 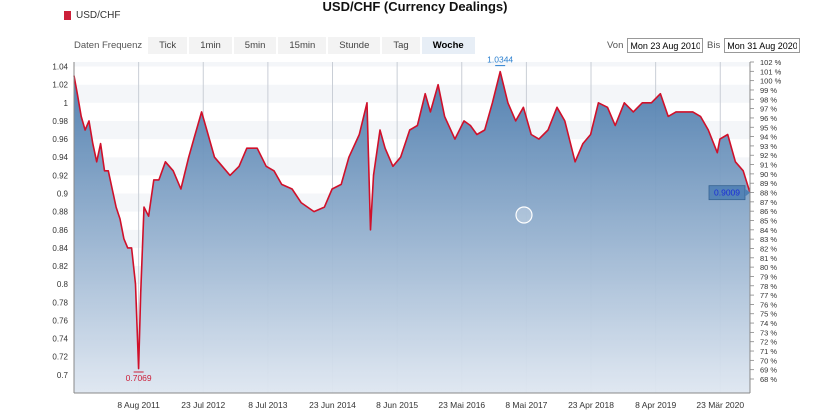 What do you see at coordinates (747, 192) in the screenshot?
I see `last-value-pointer` at bounding box center [747, 192].